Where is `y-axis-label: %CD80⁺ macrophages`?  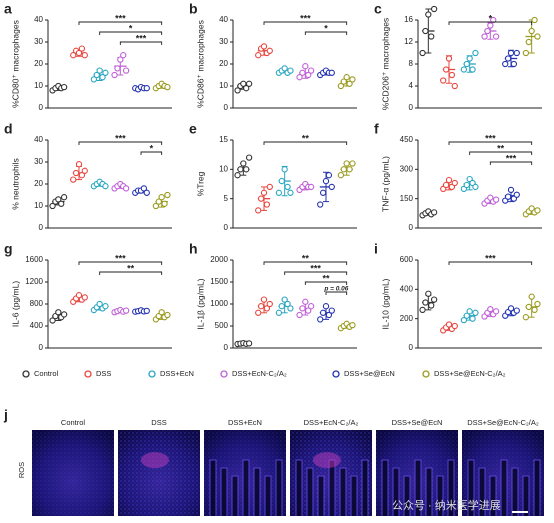 y-axis-label: %CD80⁺ macrophages is located at coordinates (15, 64).